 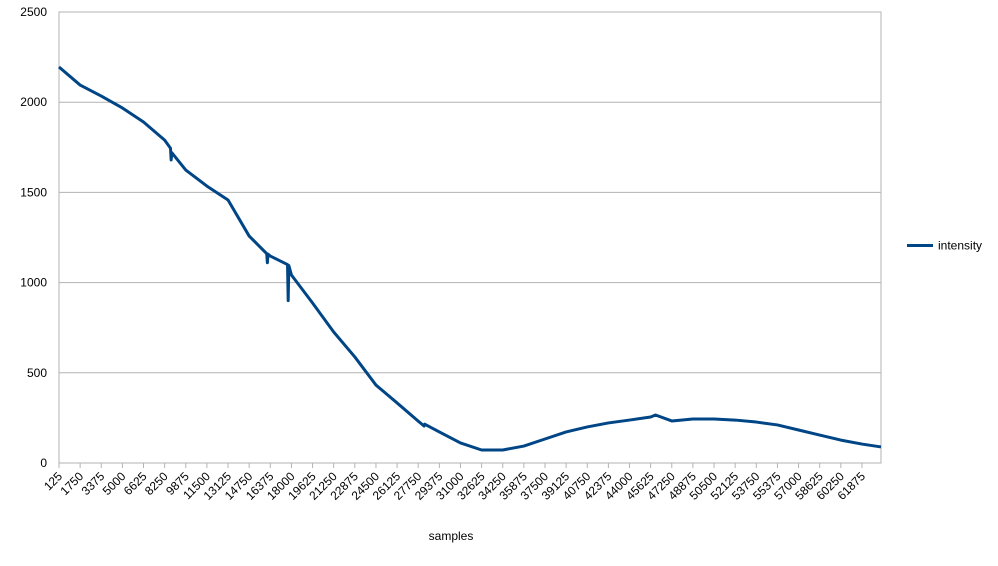 I want to click on y-tick-label: 1000, so click(x=33, y=283).